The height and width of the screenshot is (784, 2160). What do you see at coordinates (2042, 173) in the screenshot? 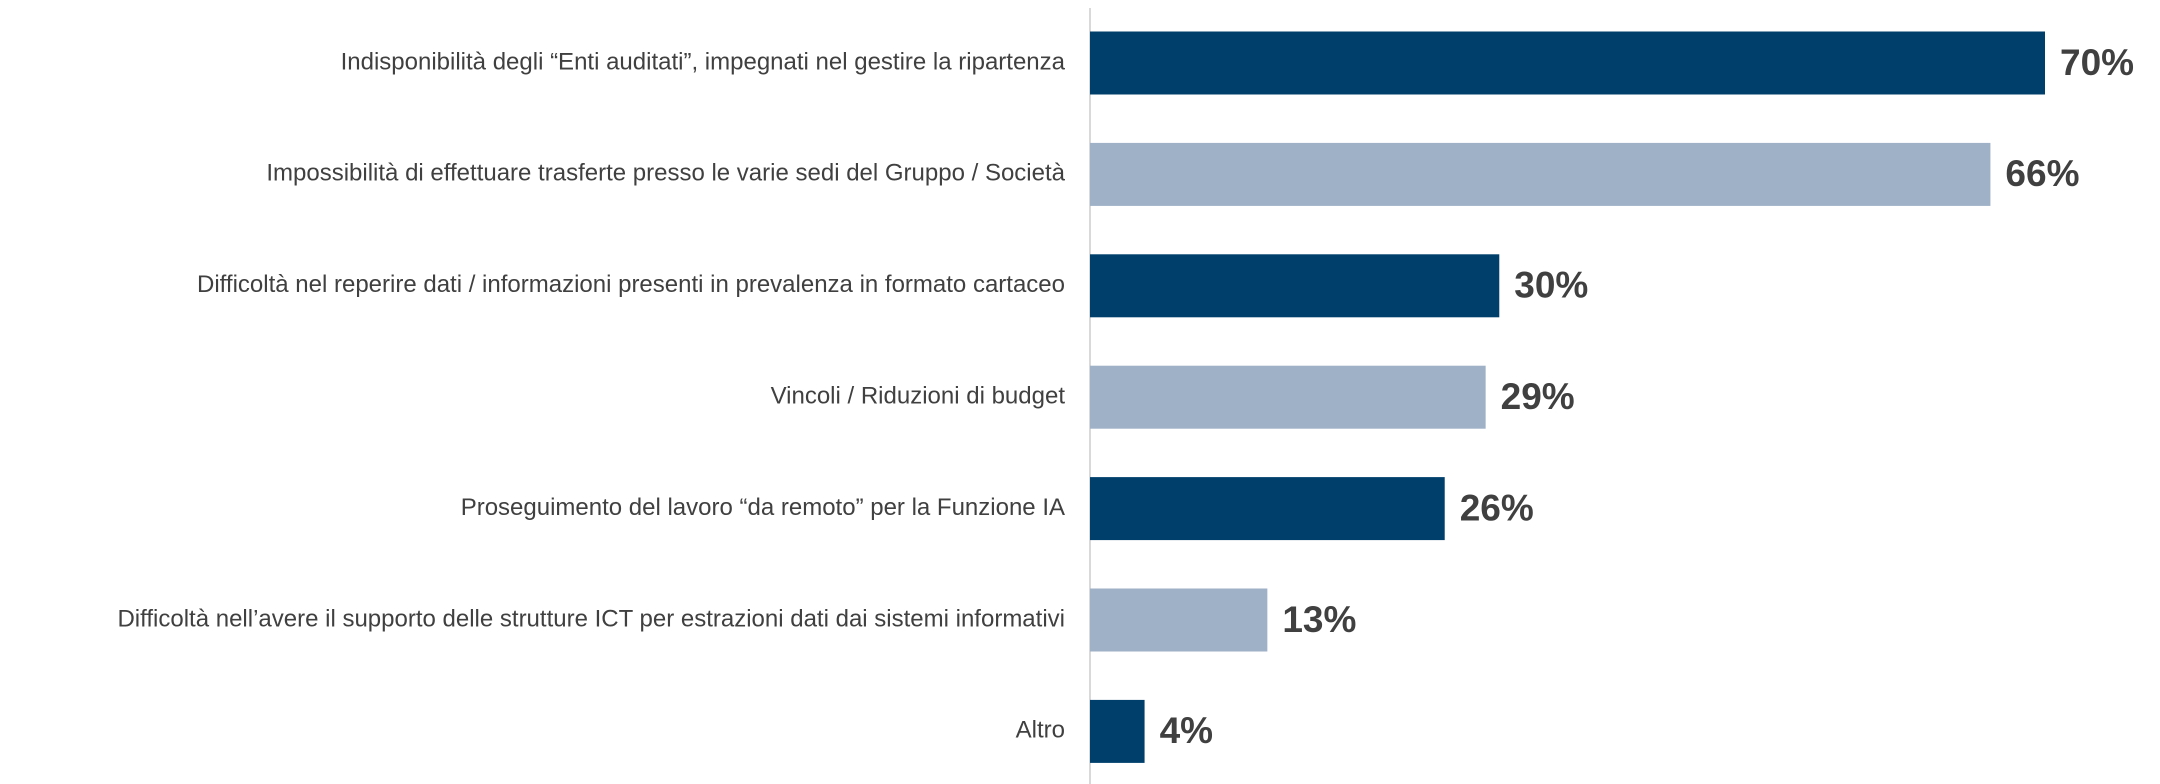
I see `value-label: 66%` at bounding box center [2042, 173].